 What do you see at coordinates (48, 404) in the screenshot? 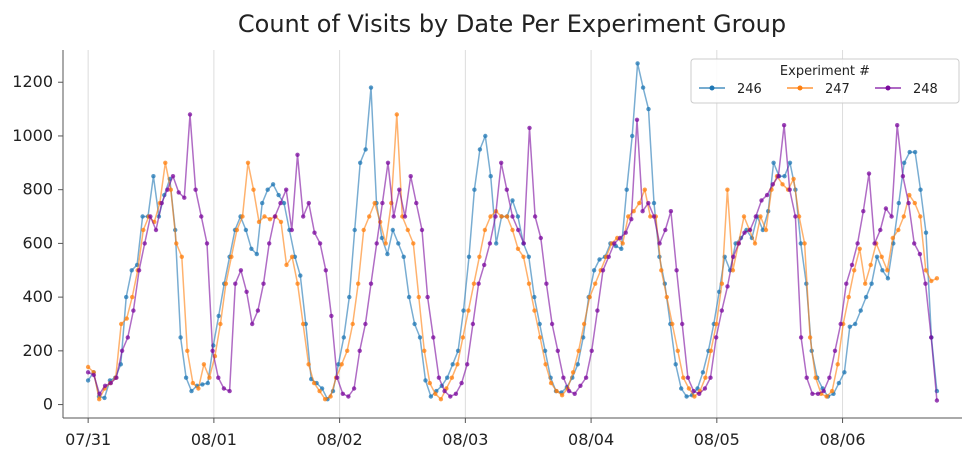
I see `y-tick-label: 0` at bounding box center [48, 404].